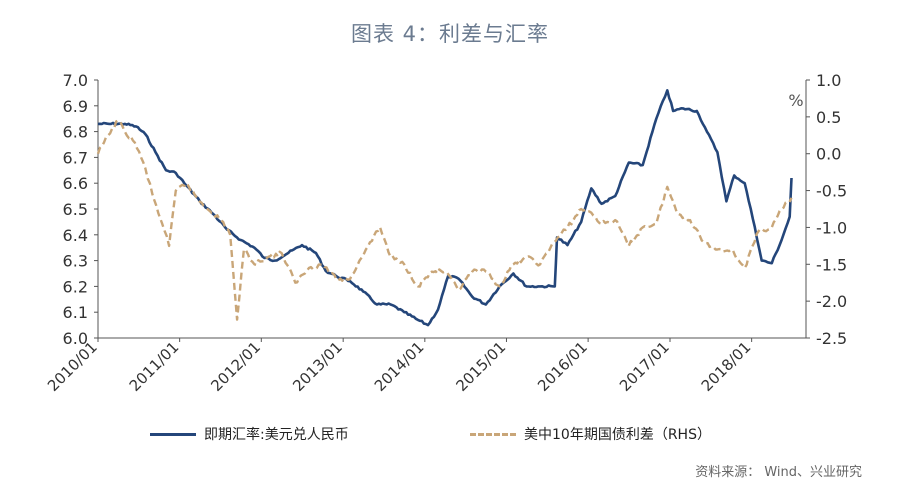  Describe the element at coordinates (399, 366) in the screenshot. I see `x-tick-label: 2014/01` at that location.